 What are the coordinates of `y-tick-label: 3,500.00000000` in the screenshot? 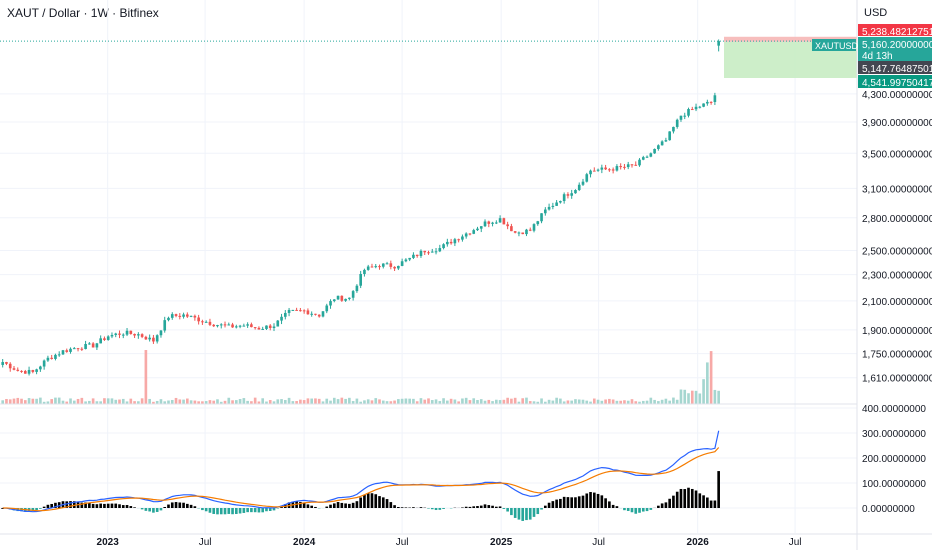 It's located at (897, 154).